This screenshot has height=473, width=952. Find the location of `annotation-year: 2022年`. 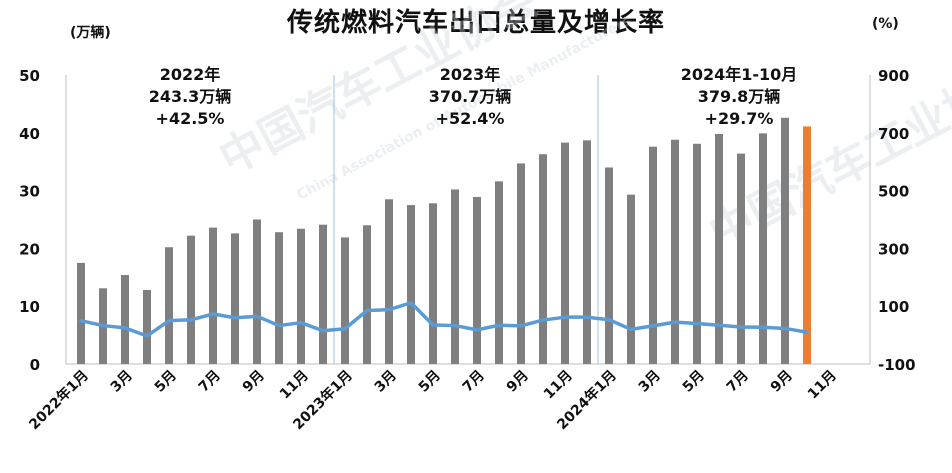

annotation-year: 2022年 is located at coordinates (190, 74).